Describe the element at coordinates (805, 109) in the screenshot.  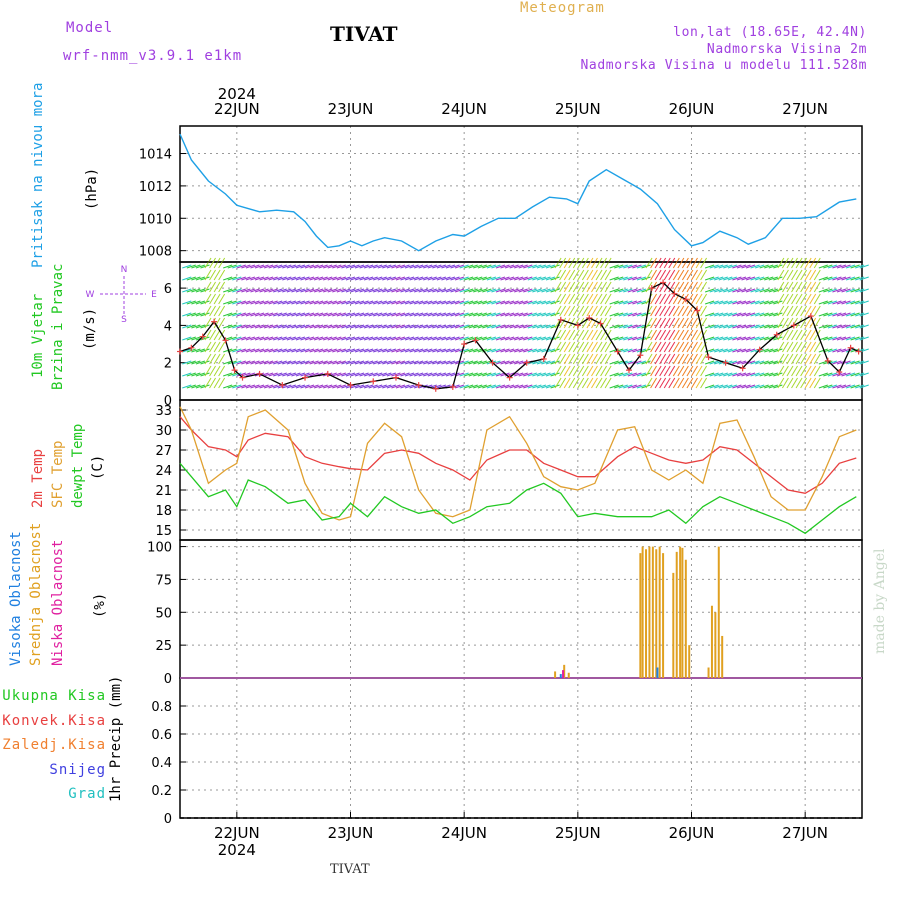
I see `top-day-label: 27JUN` at that location.